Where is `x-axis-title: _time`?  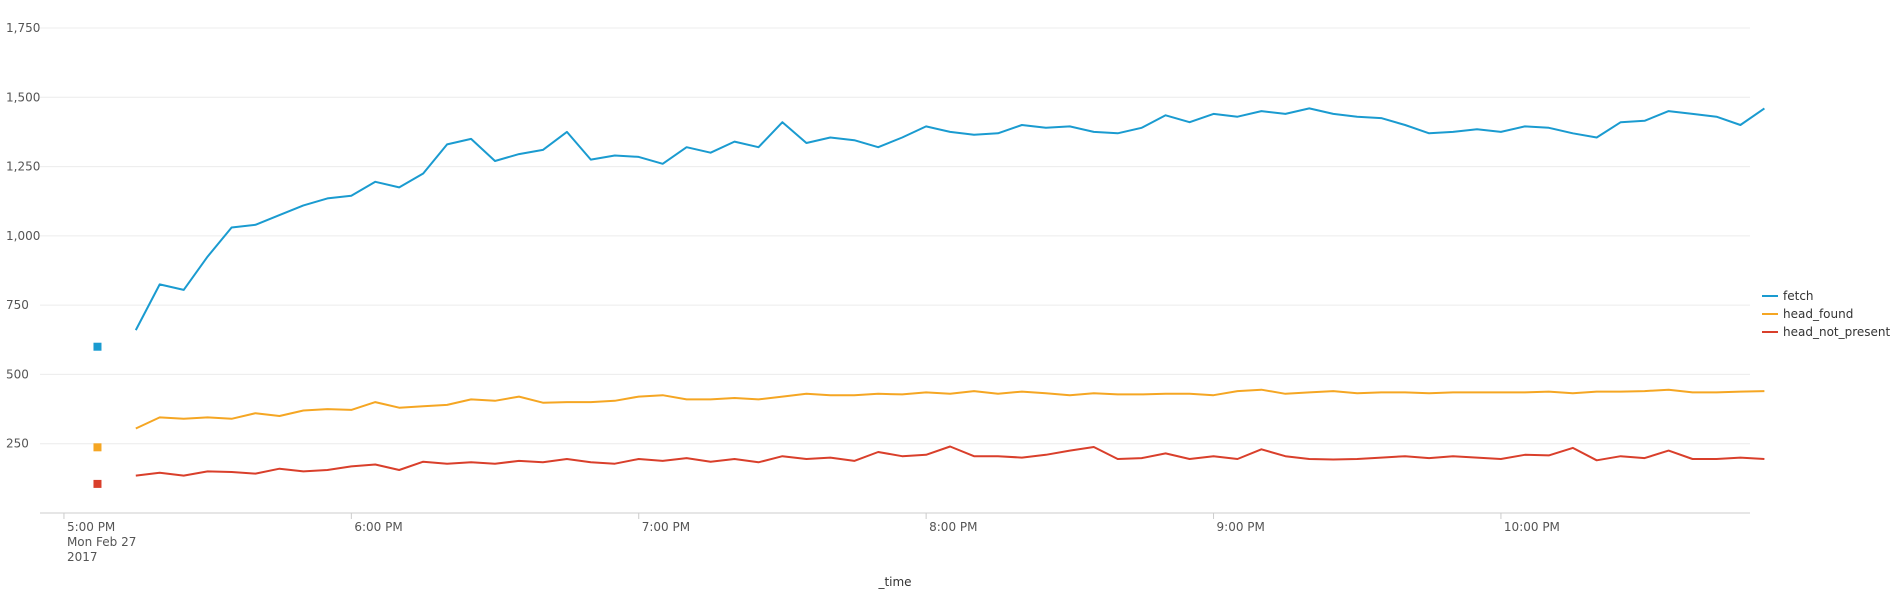 x-axis-title: _time is located at coordinates (894, 582).